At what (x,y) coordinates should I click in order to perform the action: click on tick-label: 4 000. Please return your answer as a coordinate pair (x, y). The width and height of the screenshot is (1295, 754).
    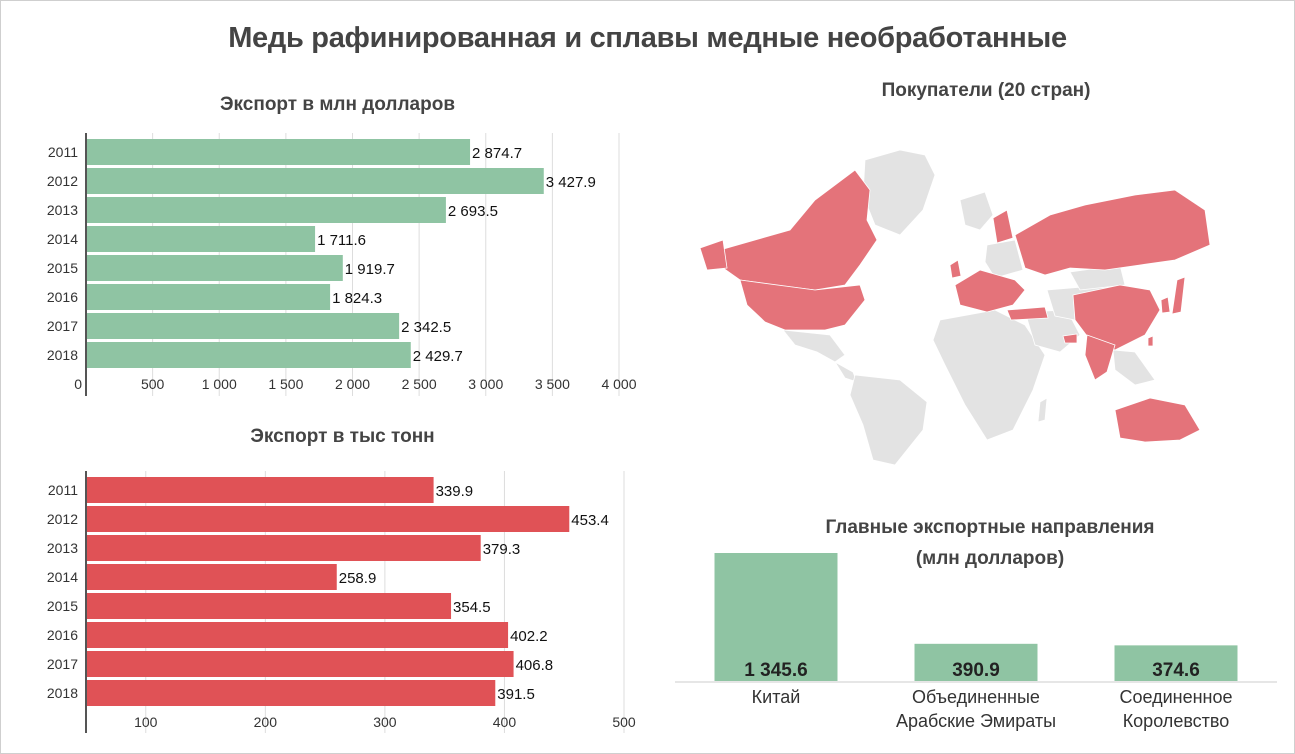
    Looking at the image, I should click on (618, 384).